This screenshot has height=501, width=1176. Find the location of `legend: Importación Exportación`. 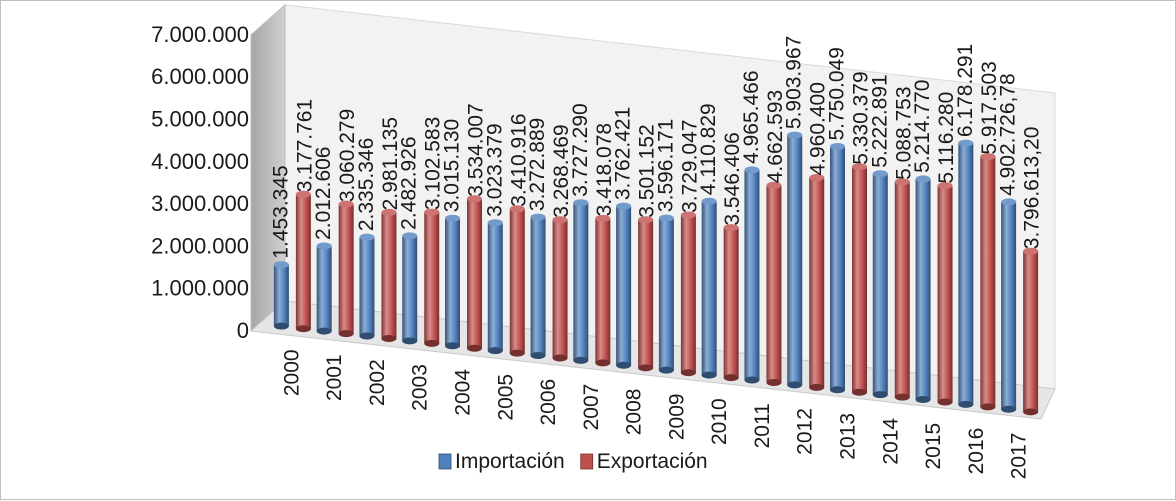

legend: Importación Exportación is located at coordinates (573, 461).